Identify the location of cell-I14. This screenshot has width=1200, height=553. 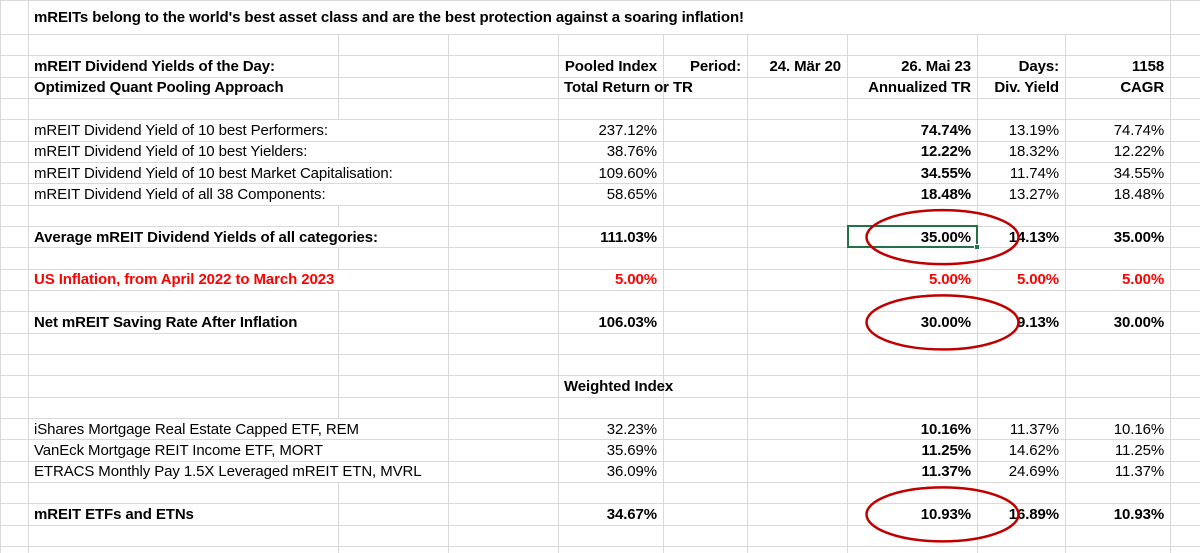
(1021, 301).